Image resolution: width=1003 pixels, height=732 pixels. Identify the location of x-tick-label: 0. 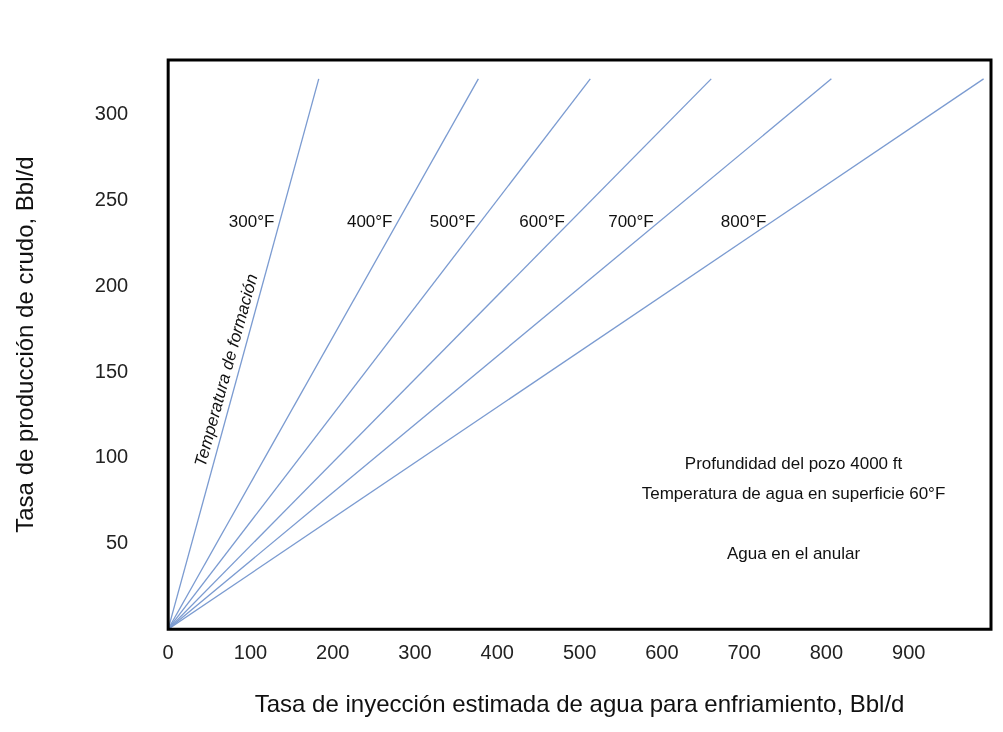
(168, 651).